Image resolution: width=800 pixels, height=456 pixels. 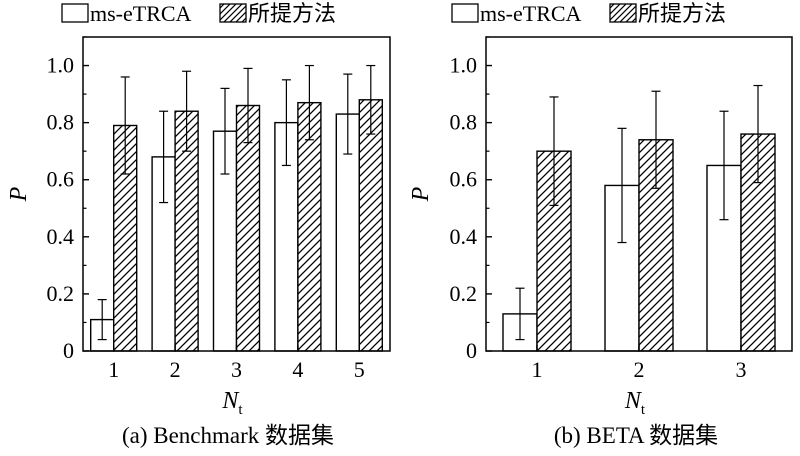 What do you see at coordinates (636, 435) in the screenshot?
I see `panel-caption: (b) BETA 数据集` at bounding box center [636, 435].